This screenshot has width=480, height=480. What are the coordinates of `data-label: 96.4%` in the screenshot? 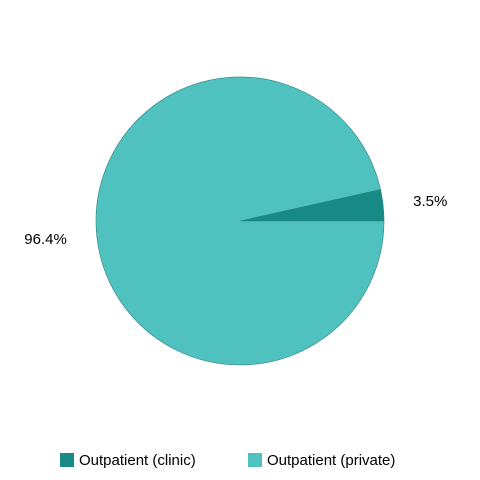 It's located at (45, 239).